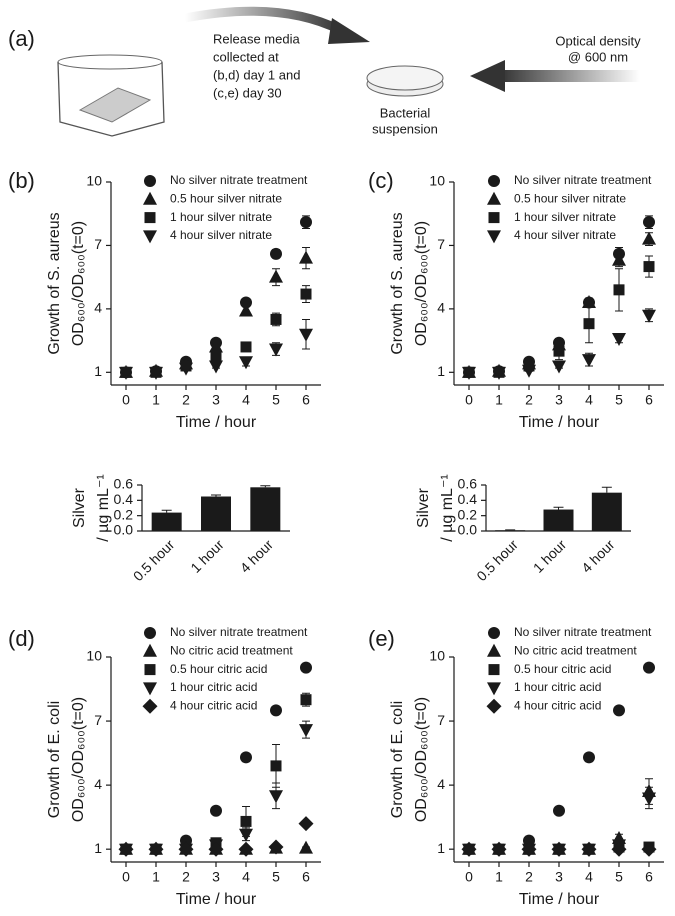 The width and height of the screenshot is (675, 916). What do you see at coordinates (221, 217) in the screenshot?
I see `legend-label: 1 hour silver nitrate` at bounding box center [221, 217].